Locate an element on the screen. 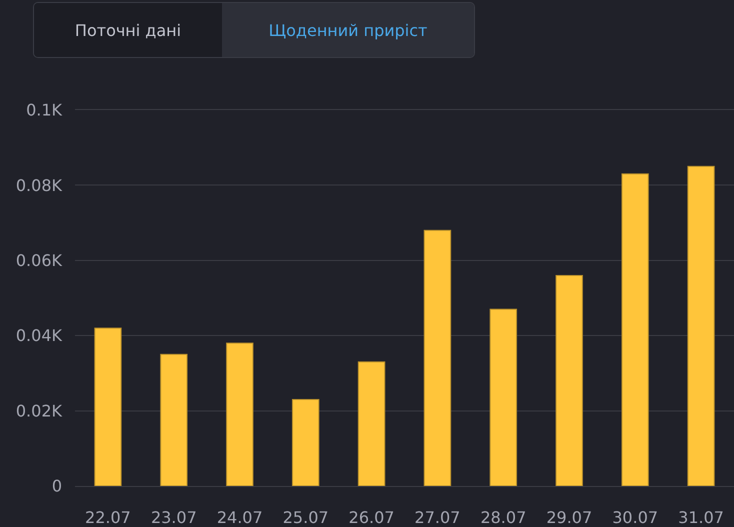 Image resolution: width=734 pixels, height=527 pixels. y-tick-label: 0 is located at coordinates (57, 486).